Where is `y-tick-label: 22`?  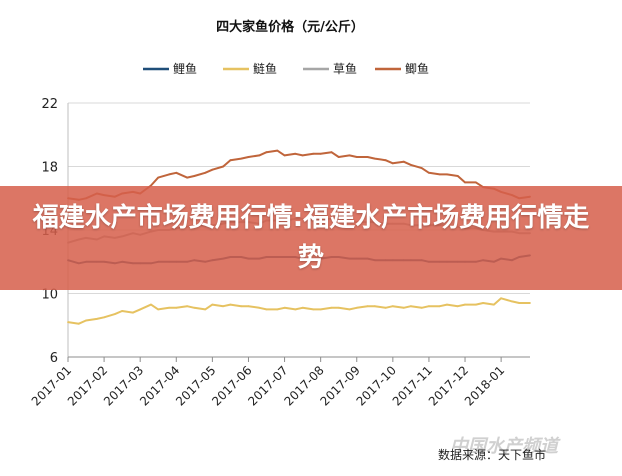
y-tick-label: 22 is located at coordinates (49, 104).